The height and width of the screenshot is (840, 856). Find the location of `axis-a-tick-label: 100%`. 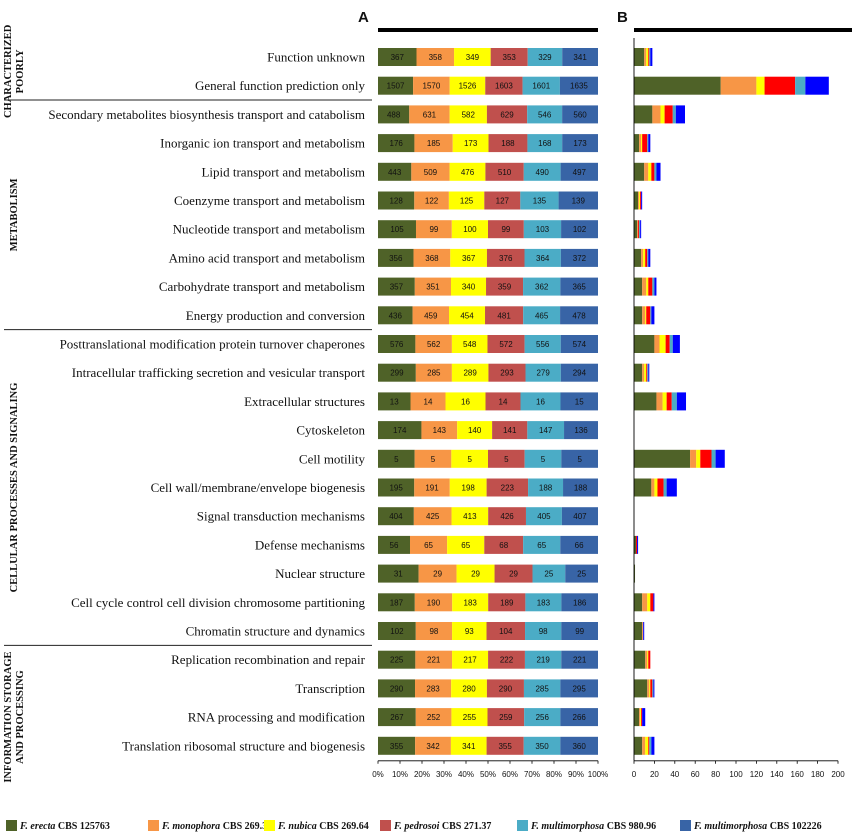

axis-a-tick-label: 100% is located at coordinates (598, 774).